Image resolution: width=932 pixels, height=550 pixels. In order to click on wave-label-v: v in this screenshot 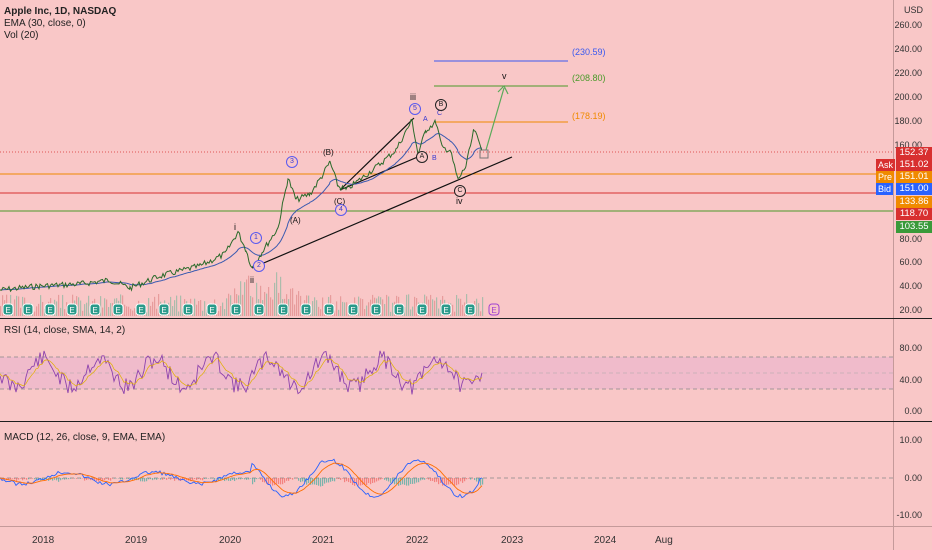, I will do `click(504, 76)`.